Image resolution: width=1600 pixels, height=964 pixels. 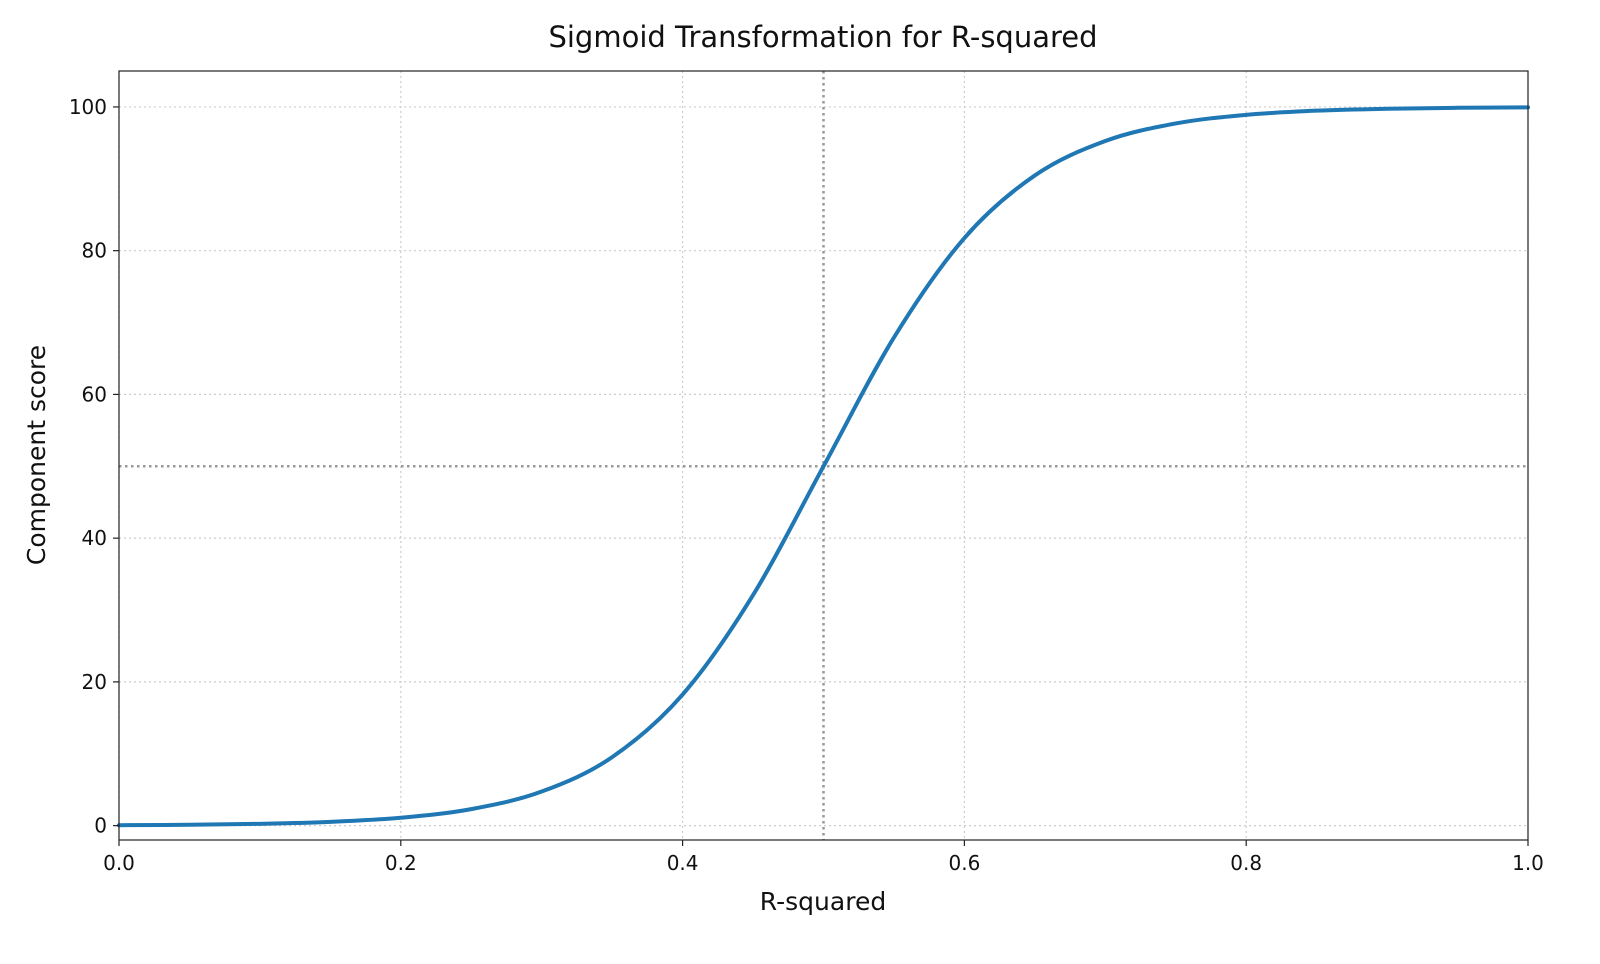 What do you see at coordinates (100, 826) in the screenshot?
I see `y-tick-label: 0` at bounding box center [100, 826].